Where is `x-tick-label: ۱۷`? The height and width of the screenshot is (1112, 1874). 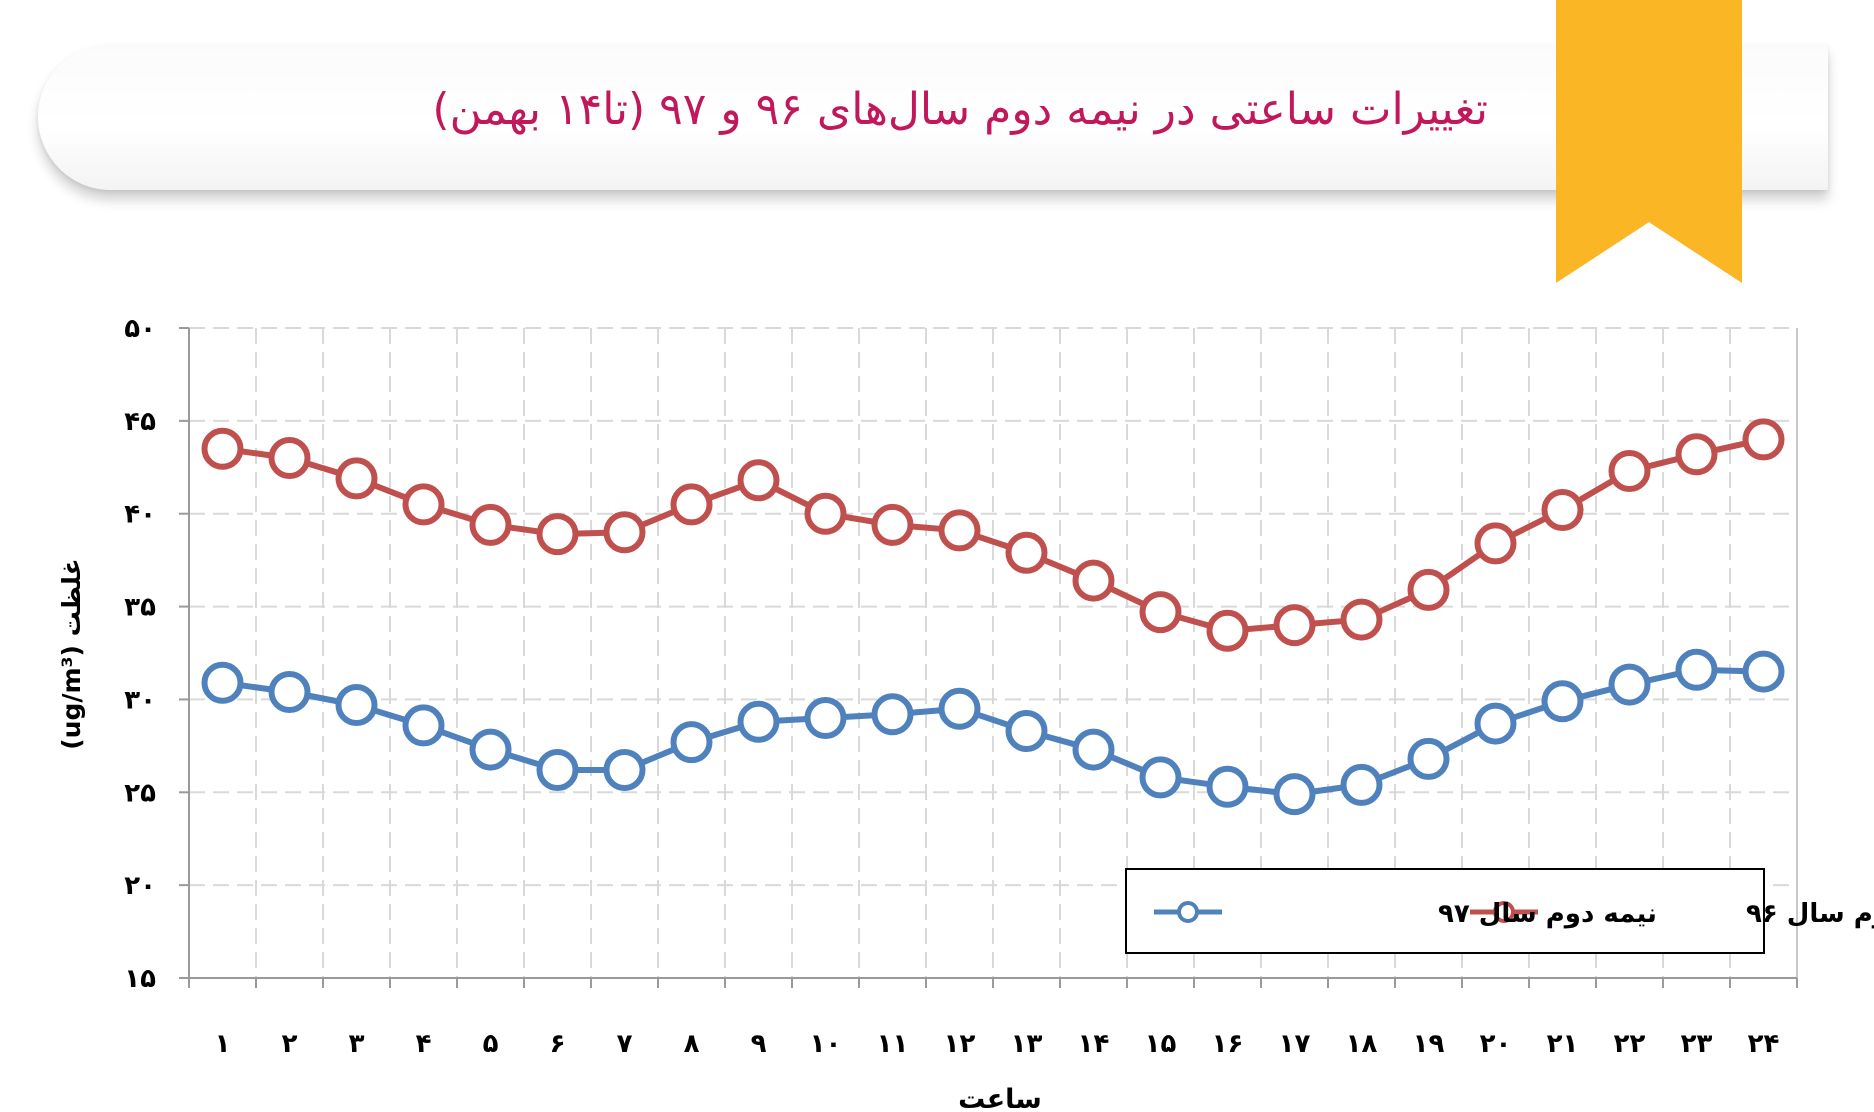 x-tick-label: ۱۷ is located at coordinates (1295, 1044).